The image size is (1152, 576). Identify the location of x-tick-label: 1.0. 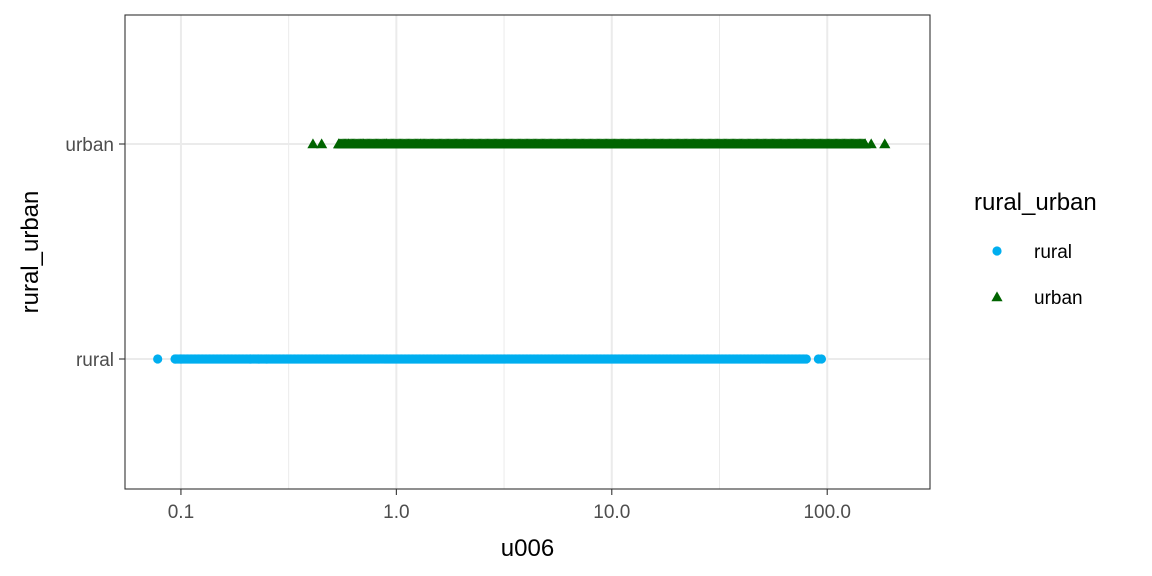
(396, 512).